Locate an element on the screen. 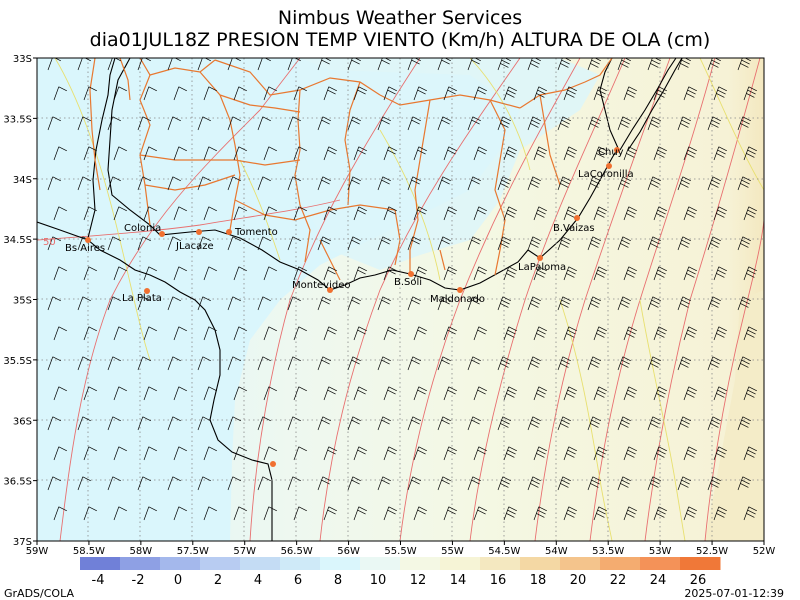 This screenshot has height=600, width=800. x-tick-label: 59W is located at coordinates (37, 551).